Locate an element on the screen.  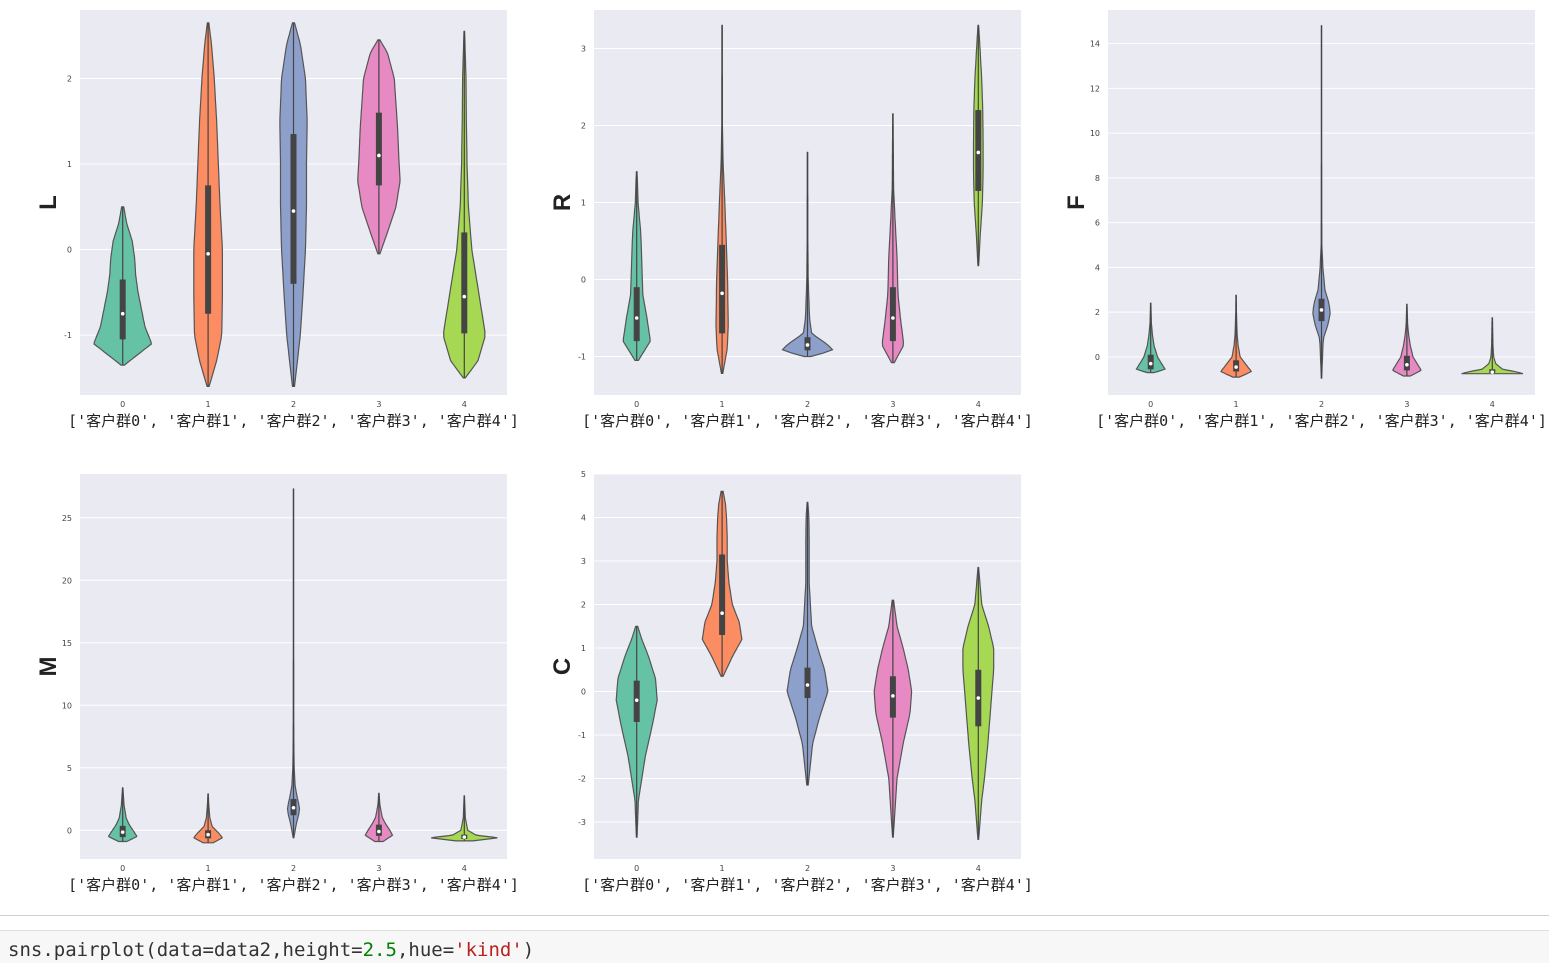
y-tick-label: 15 is located at coordinates (67, 643).